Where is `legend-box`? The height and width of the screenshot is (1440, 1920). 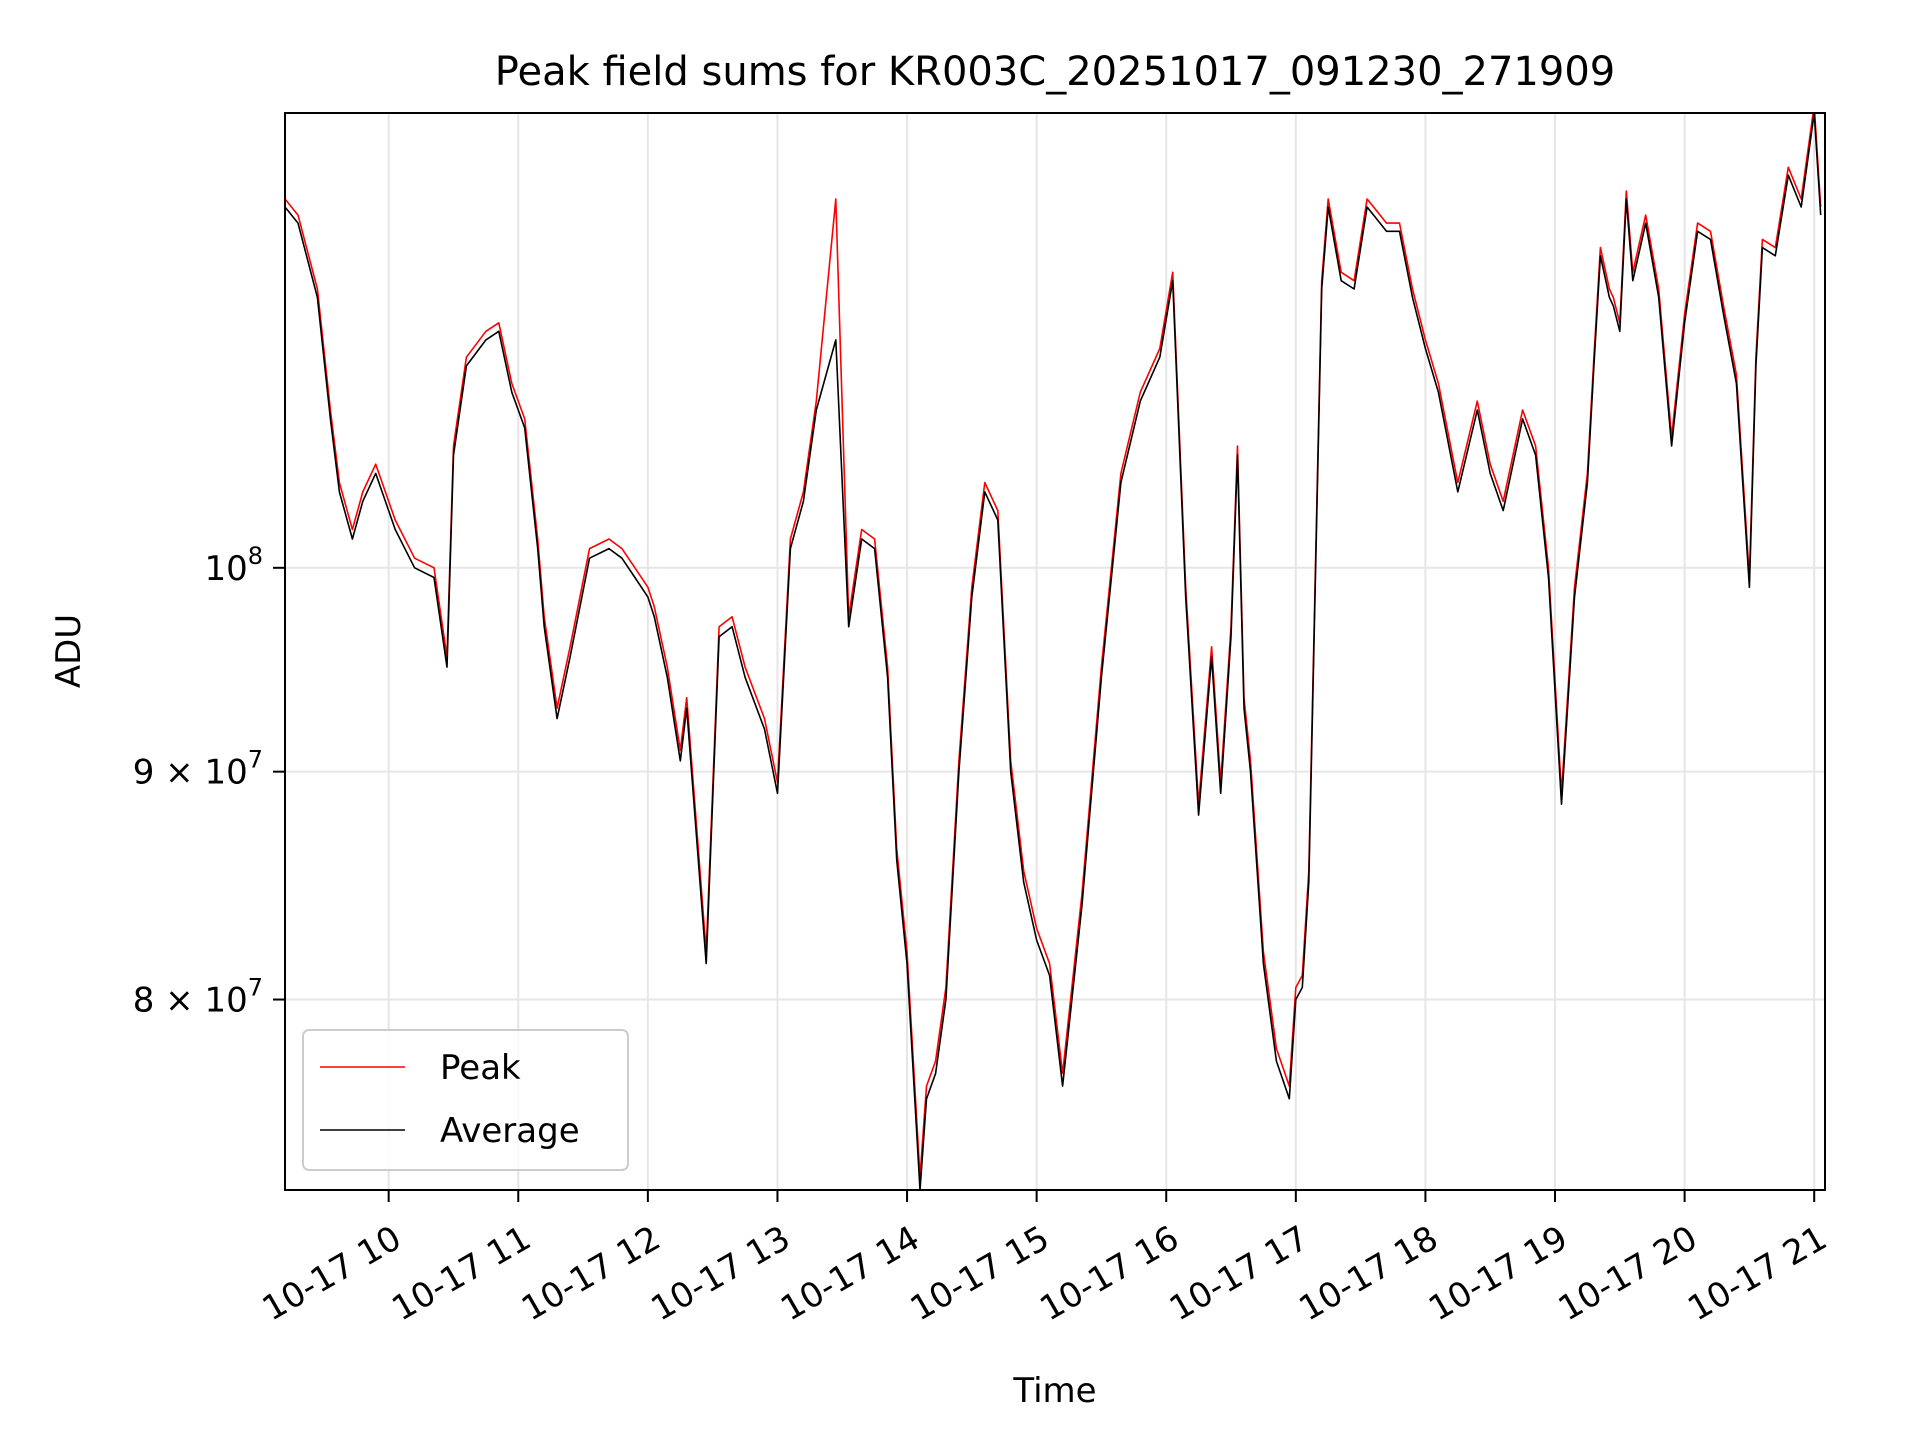
legend-box is located at coordinates (465, 1100).